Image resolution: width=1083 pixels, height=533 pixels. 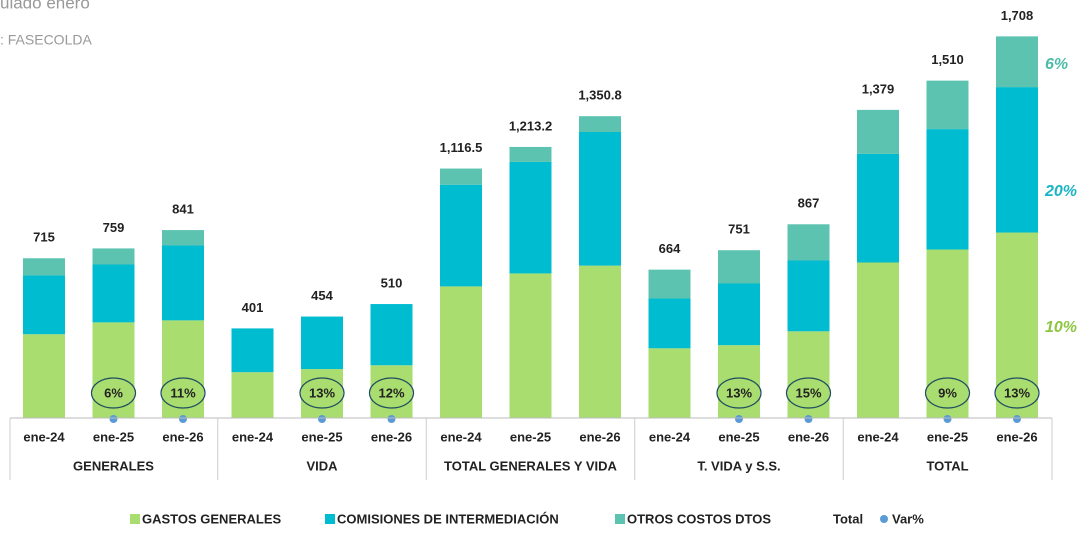 What do you see at coordinates (46, 40) in the screenshot?
I see `chart-subtitle: : FASECOLDA` at bounding box center [46, 40].